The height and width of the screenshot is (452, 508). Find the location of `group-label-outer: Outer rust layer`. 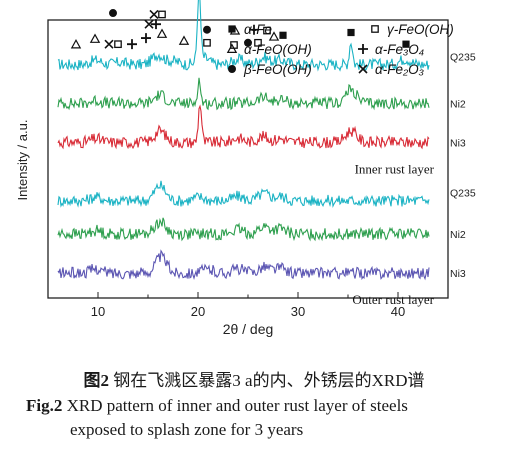

group-label-outer: Outer rust layer is located at coordinates (393, 299).